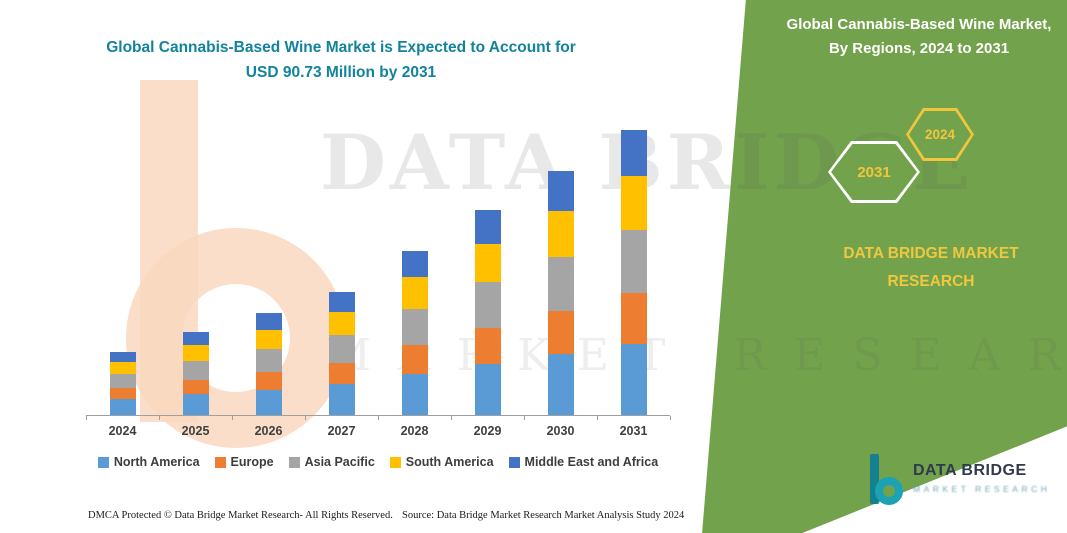 This screenshot has height=533, width=1067. Describe the element at coordinates (487, 389) in the screenshot. I see `bar-segment-2029-north-america` at that location.